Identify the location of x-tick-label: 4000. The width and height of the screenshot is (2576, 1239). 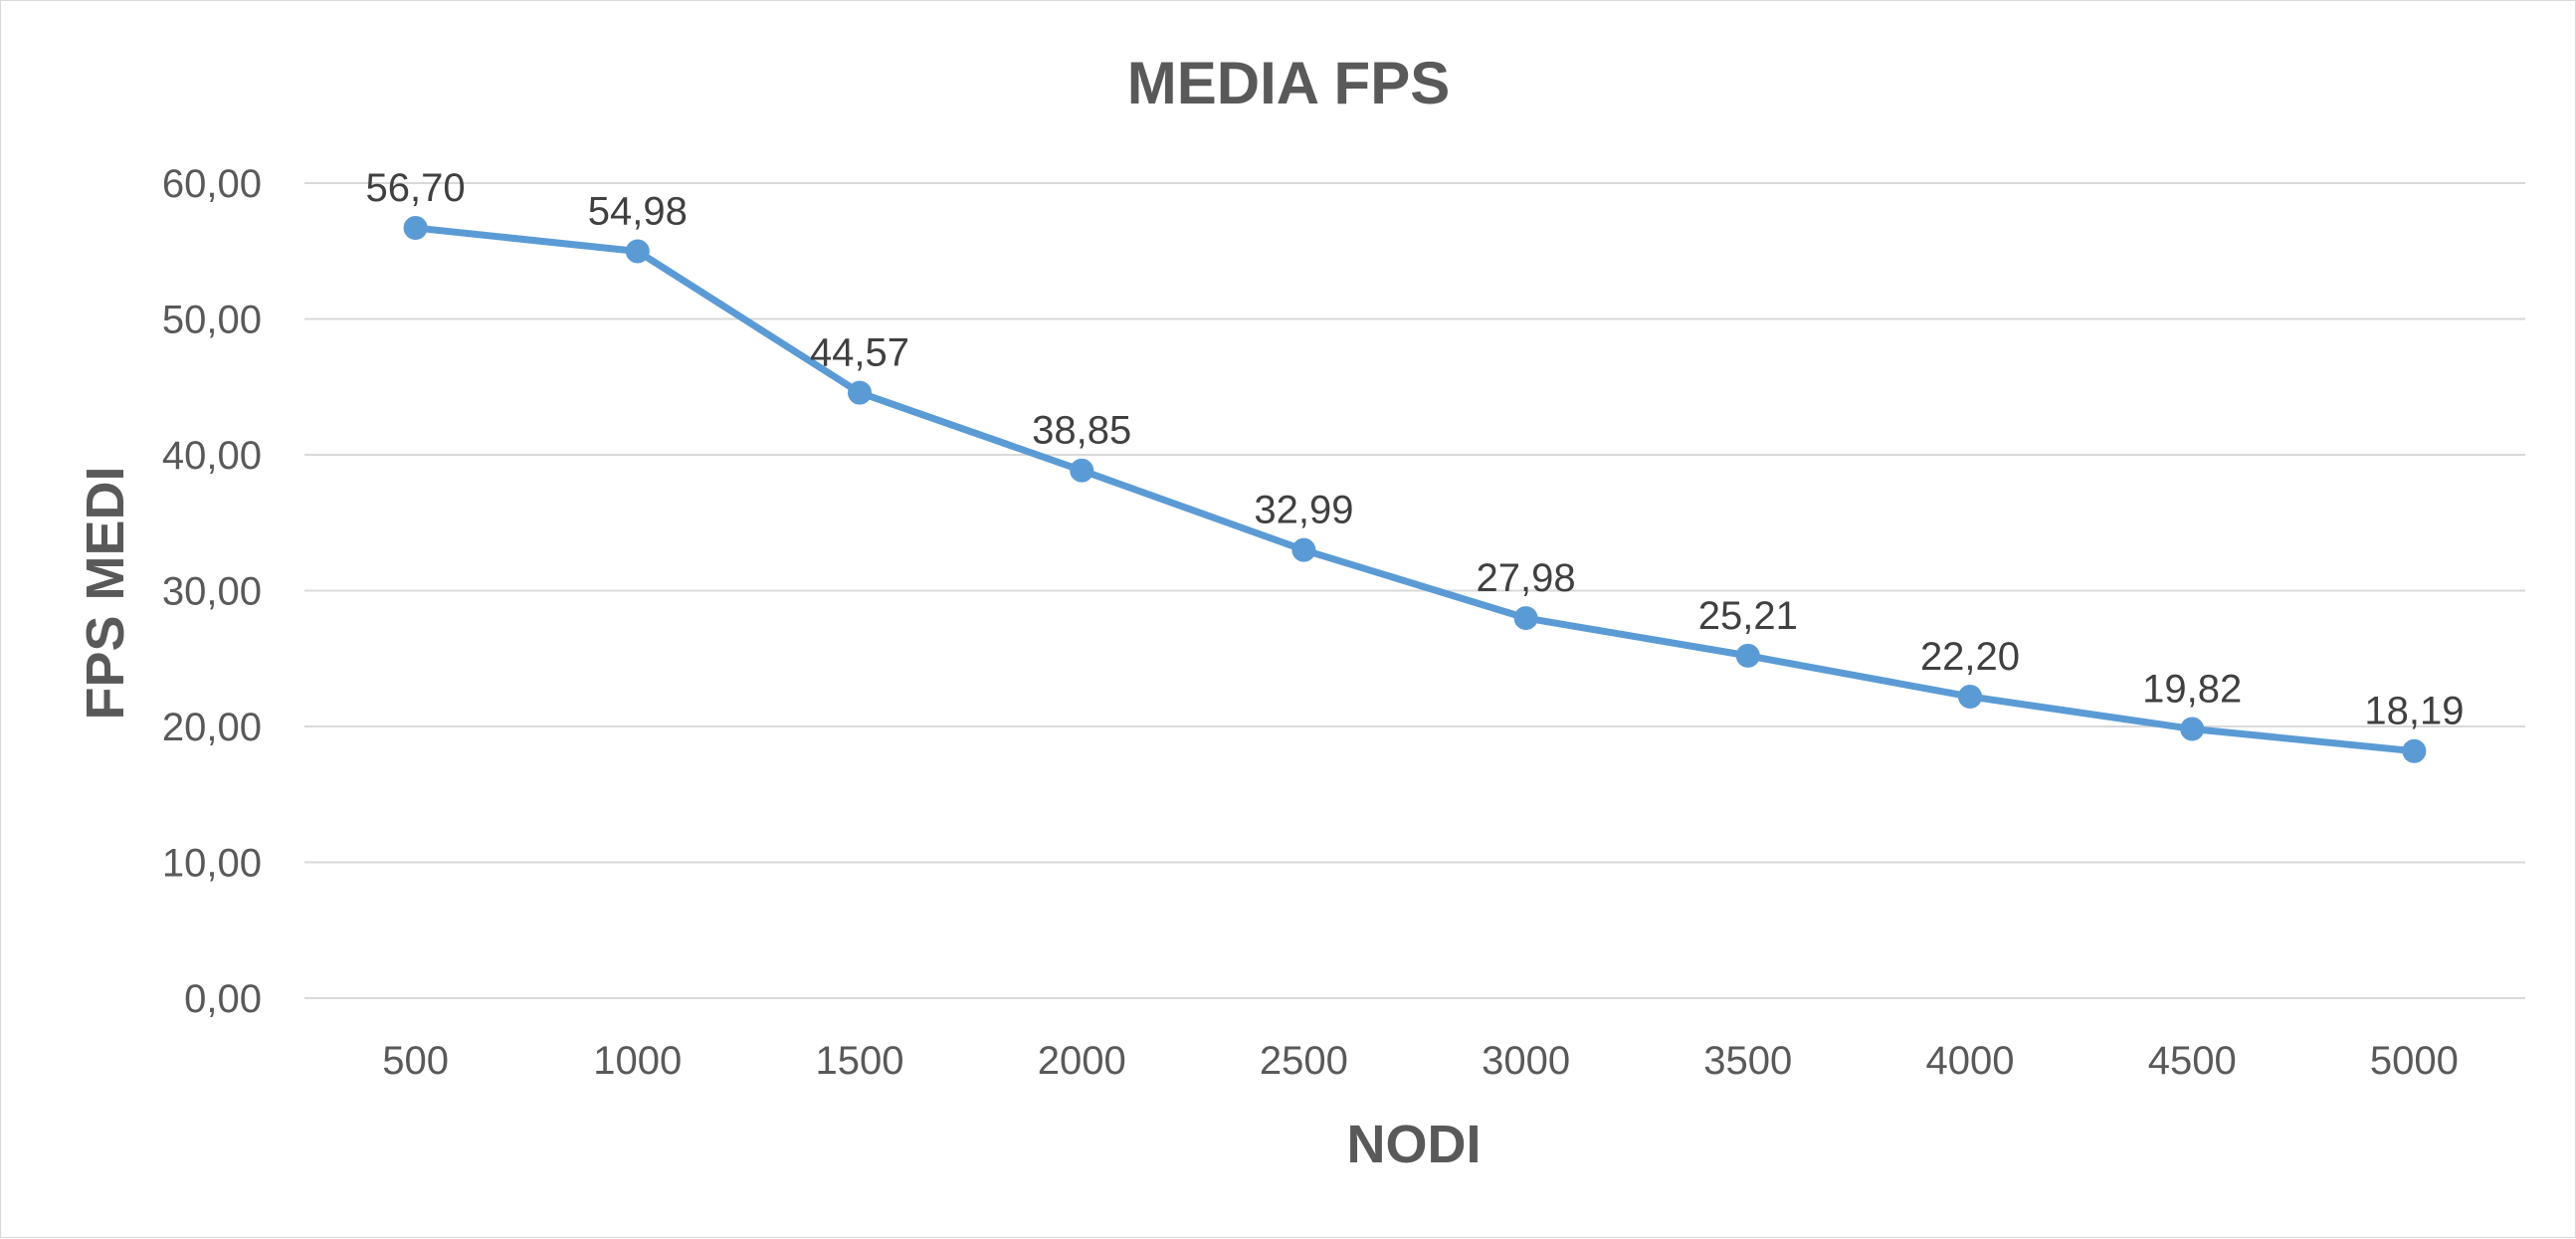
(1970, 1061).